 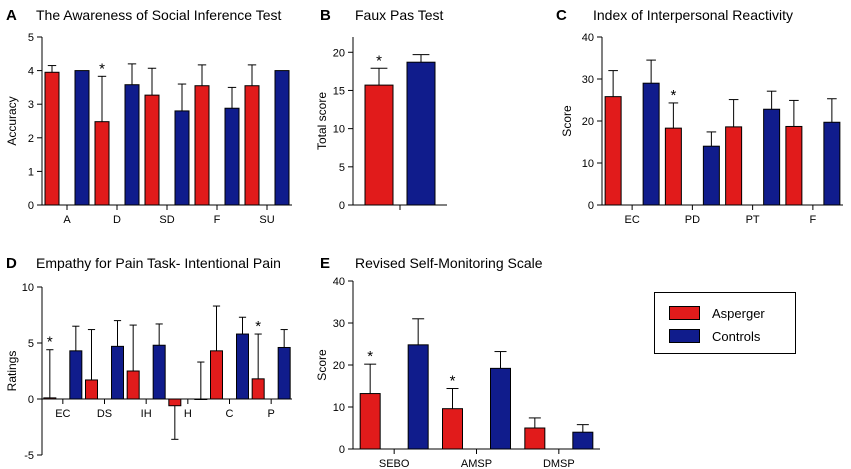 I want to click on x-tick-label: H, so click(x=188, y=414).